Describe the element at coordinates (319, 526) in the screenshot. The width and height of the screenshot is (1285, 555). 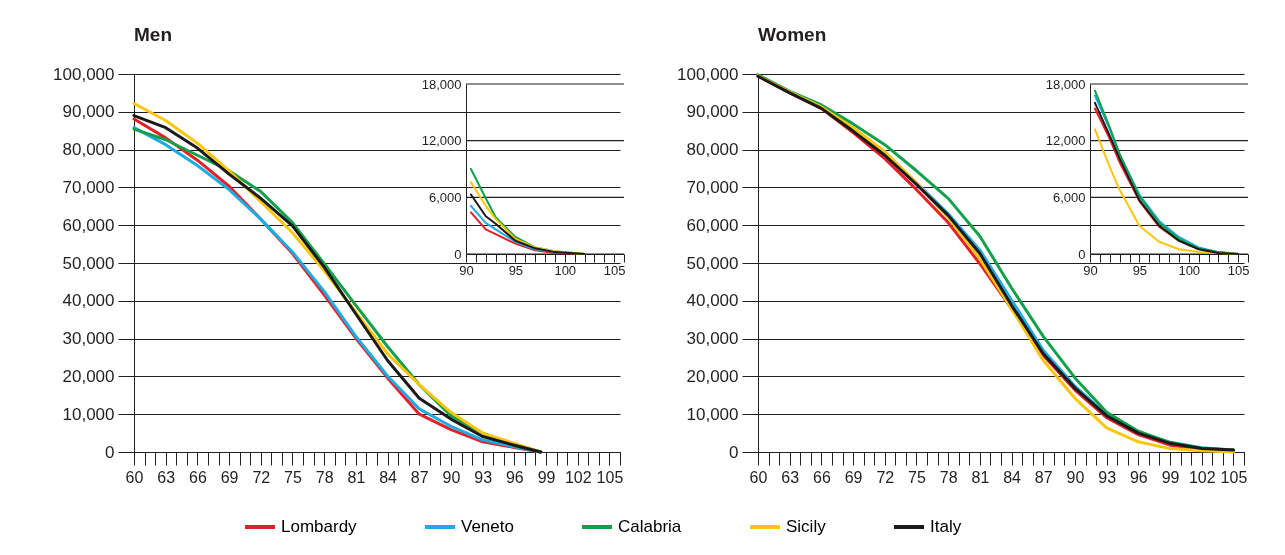
I see `legend-label: Lombardy` at that location.